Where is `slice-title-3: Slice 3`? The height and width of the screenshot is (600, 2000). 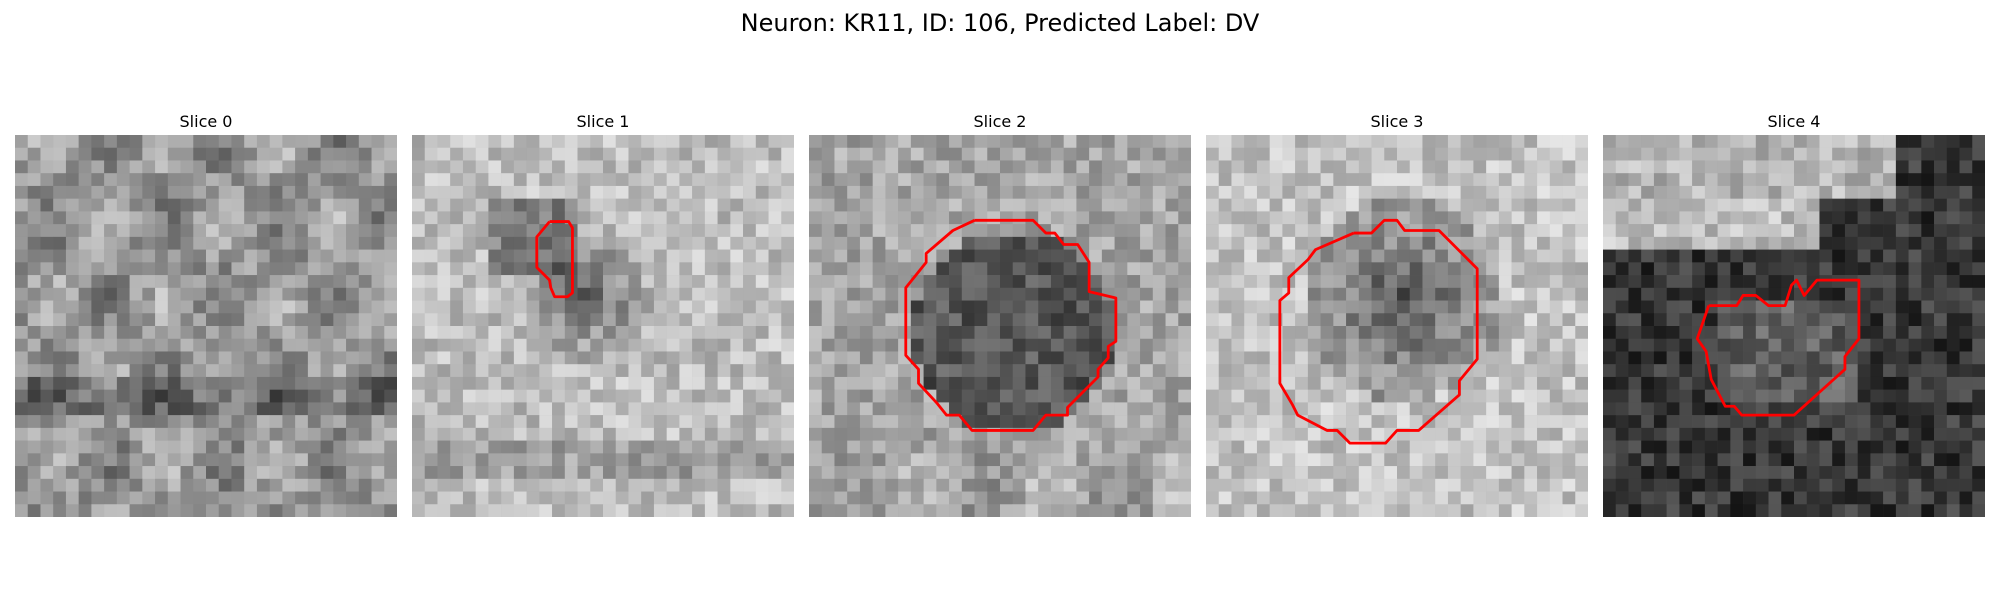
slice-title-3: Slice 3 is located at coordinates (1397, 122).